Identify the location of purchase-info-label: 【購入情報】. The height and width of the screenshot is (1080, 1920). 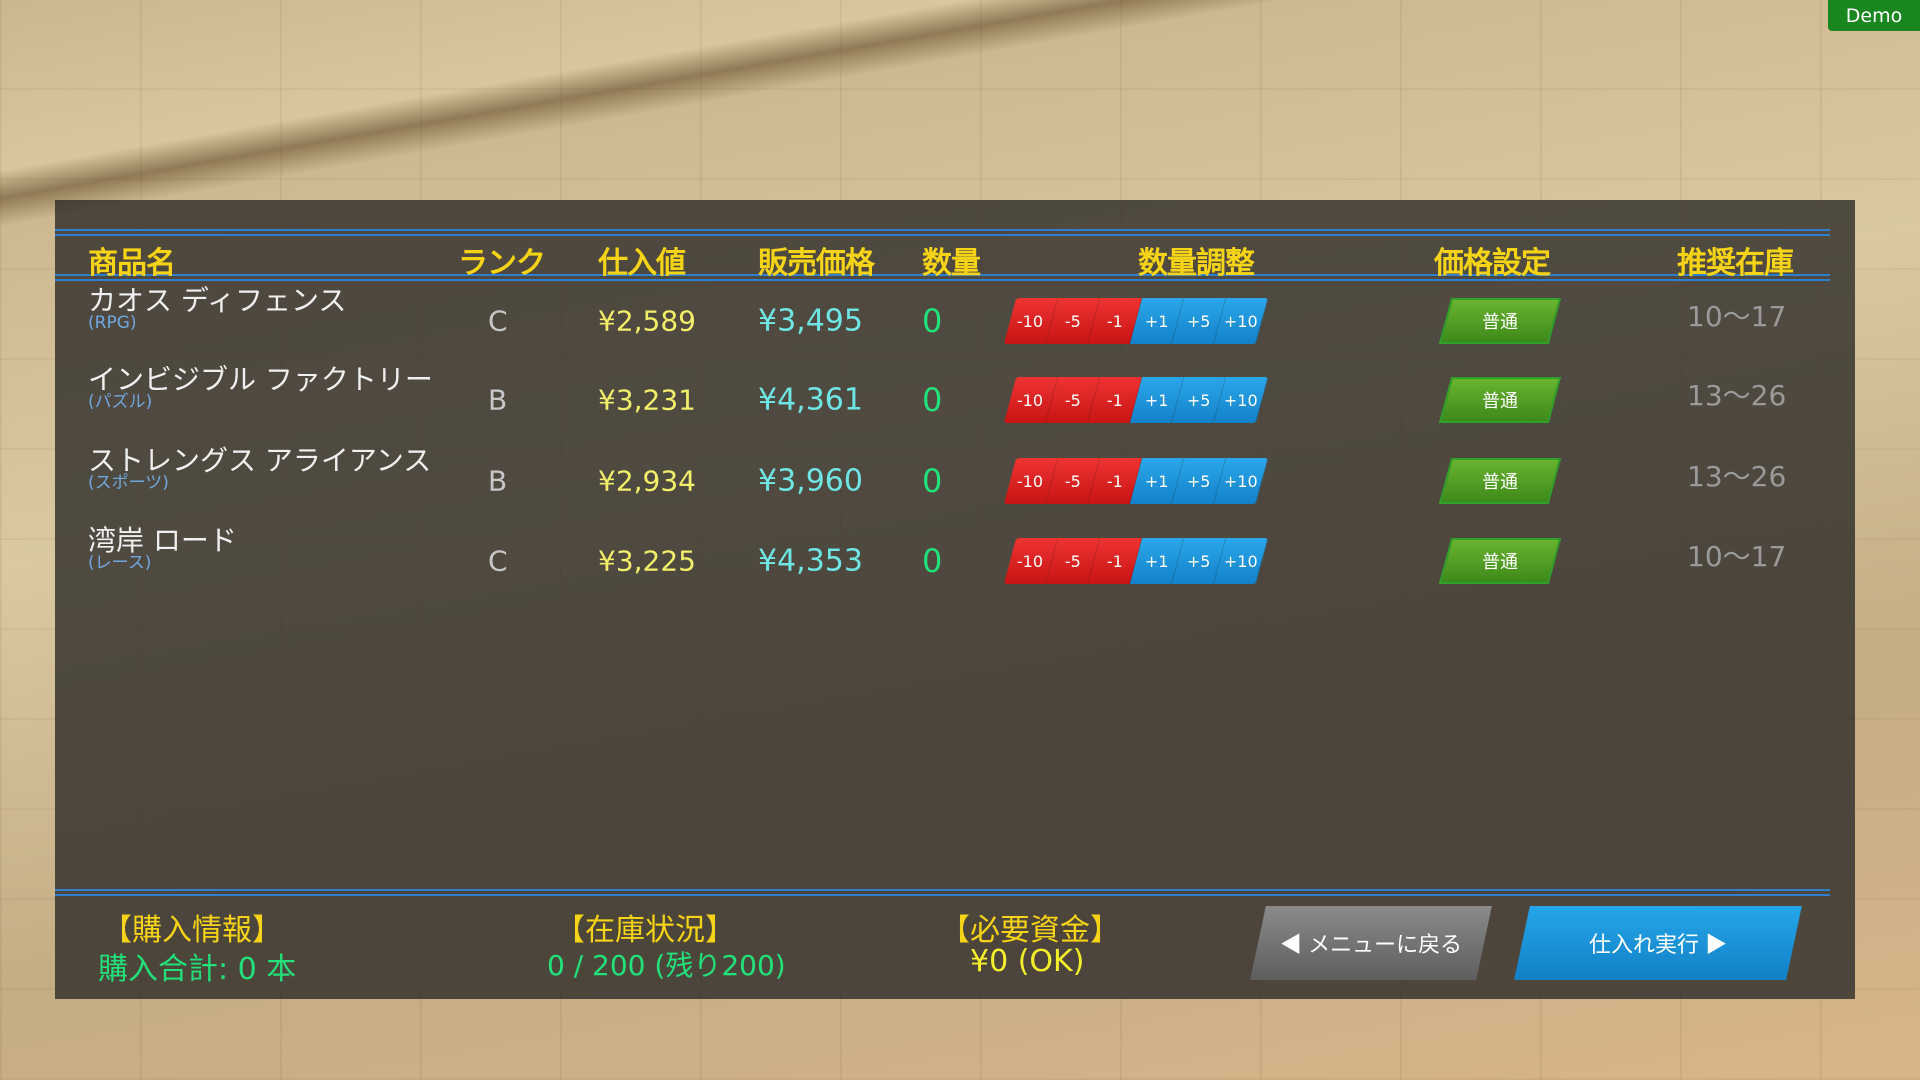
(192, 930).